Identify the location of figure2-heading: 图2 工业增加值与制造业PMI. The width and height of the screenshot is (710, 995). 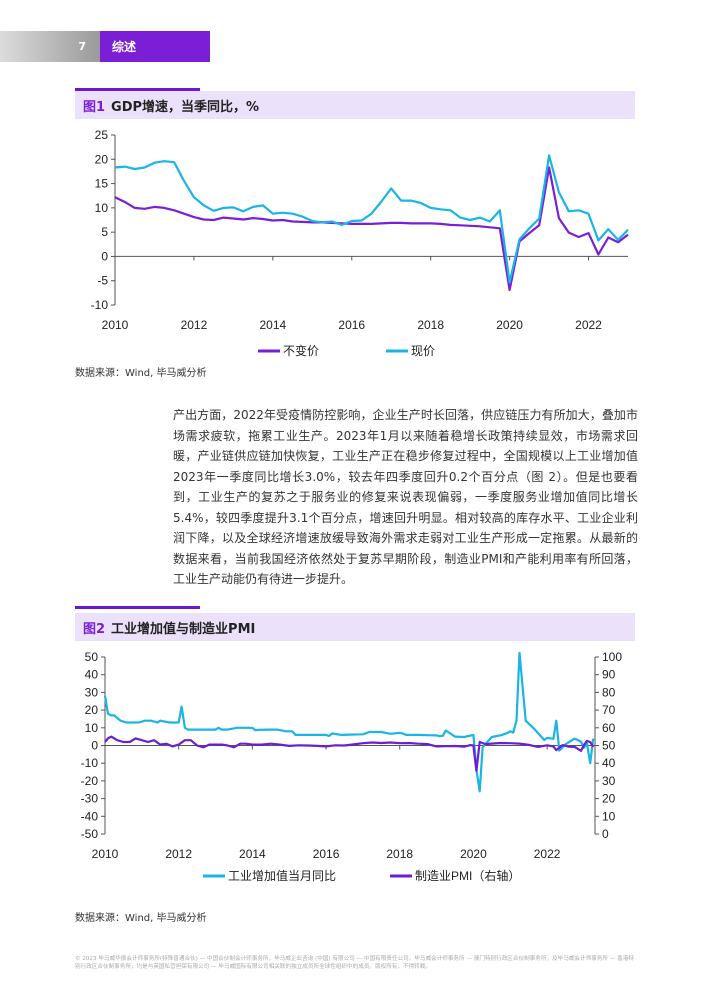
(355, 627).